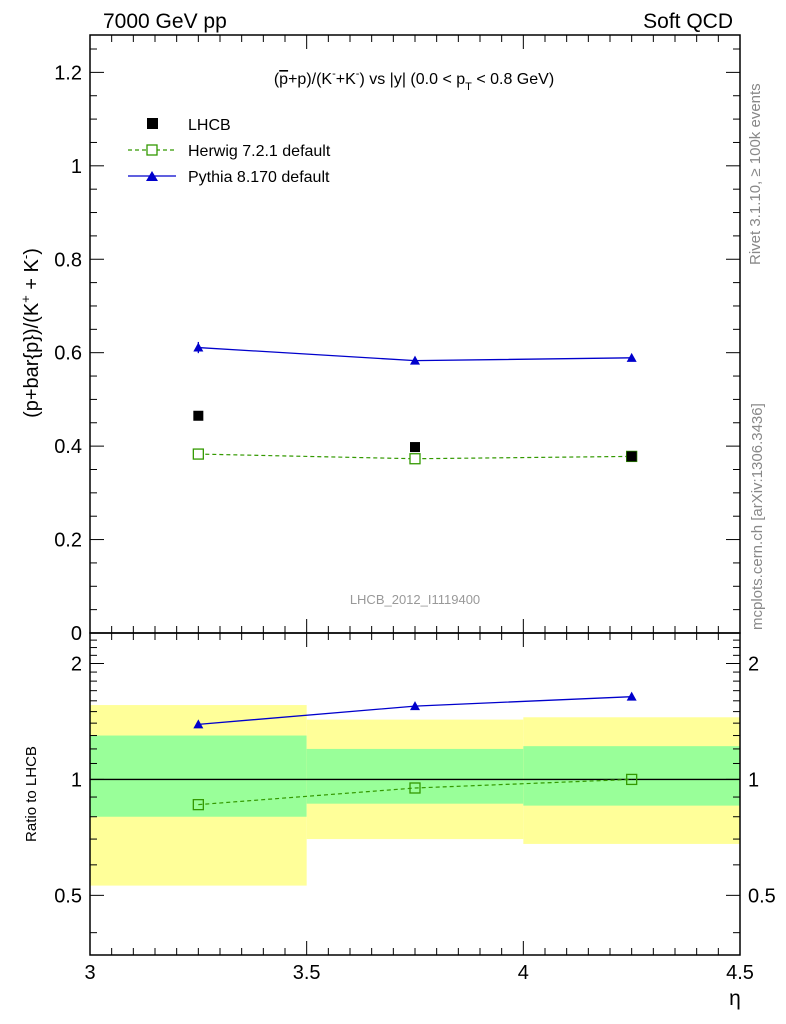  What do you see at coordinates (310, 79) in the screenshot?
I see `title-part-c: +p)/(K` at bounding box center [310, 79].